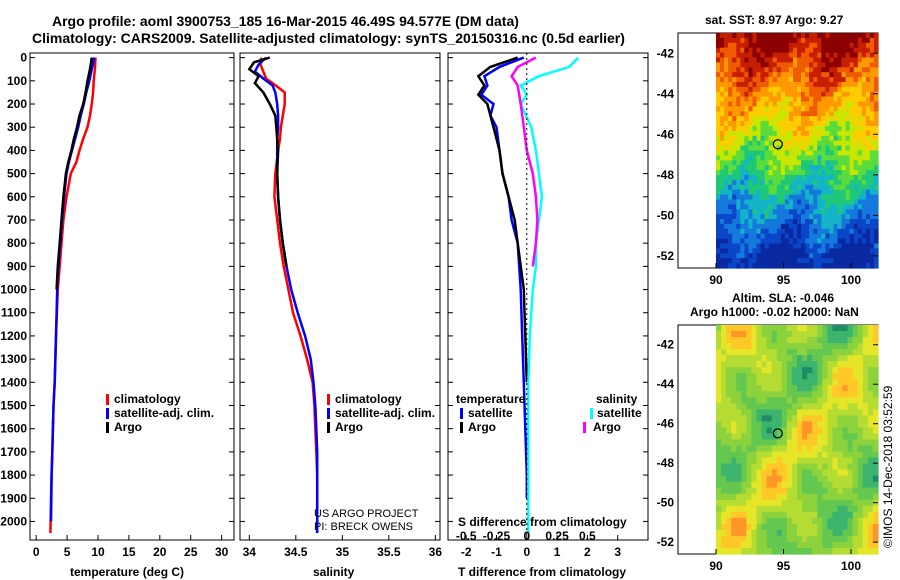  I want to click on y-tick-label: 900, so click(17, 266).